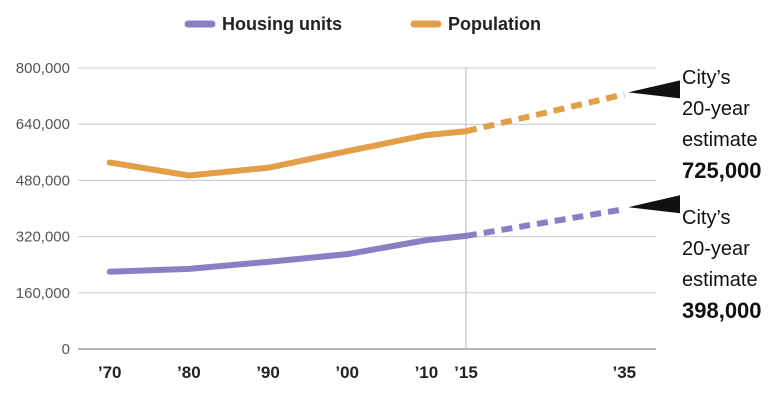 This screenshot has width=780, height=401. I want to click on y-tick-label: 320,000, so click(43, 237).